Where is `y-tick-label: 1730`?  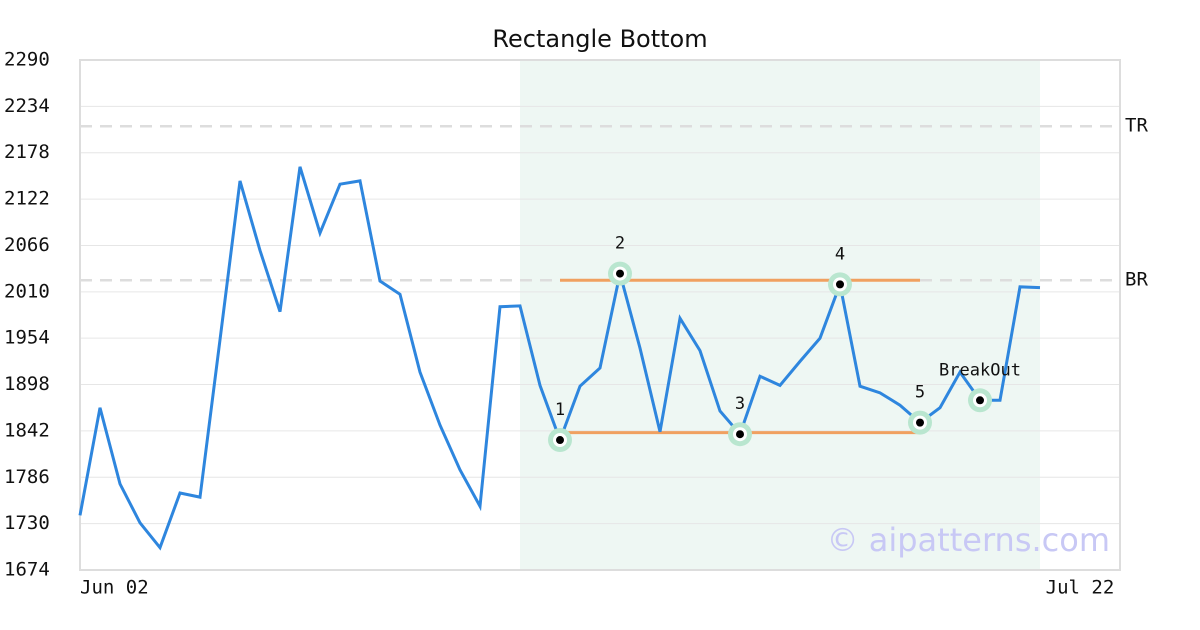
y-tick-label: 1730 is located at coordinates (27, 523).